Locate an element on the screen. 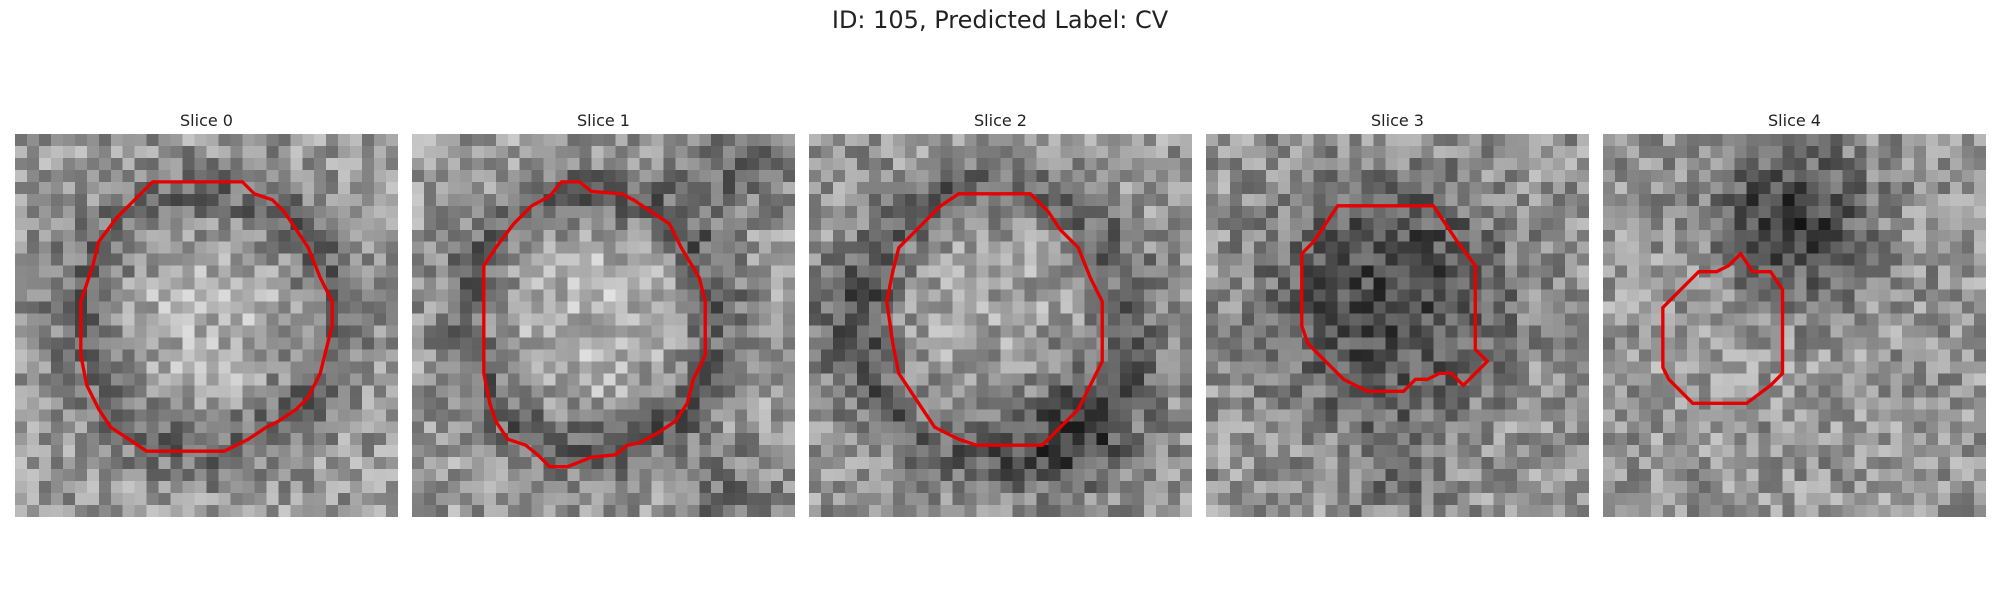 The height and width of the screenshot is (600, 2000). slice-panel-2: Slice 2 is located at coordinates (1000, 312).